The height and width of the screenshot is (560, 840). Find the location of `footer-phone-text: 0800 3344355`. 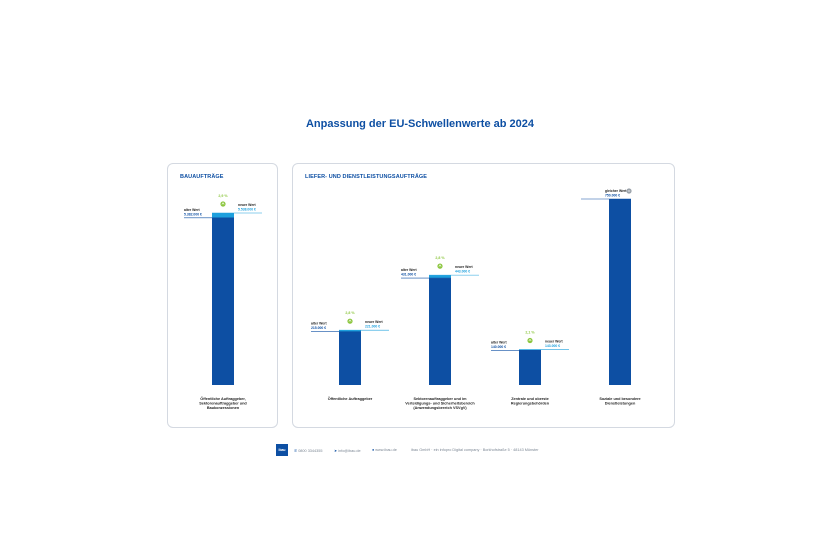

footer-phone-text: 0800 3344355 is located at coordinates (310, 451).